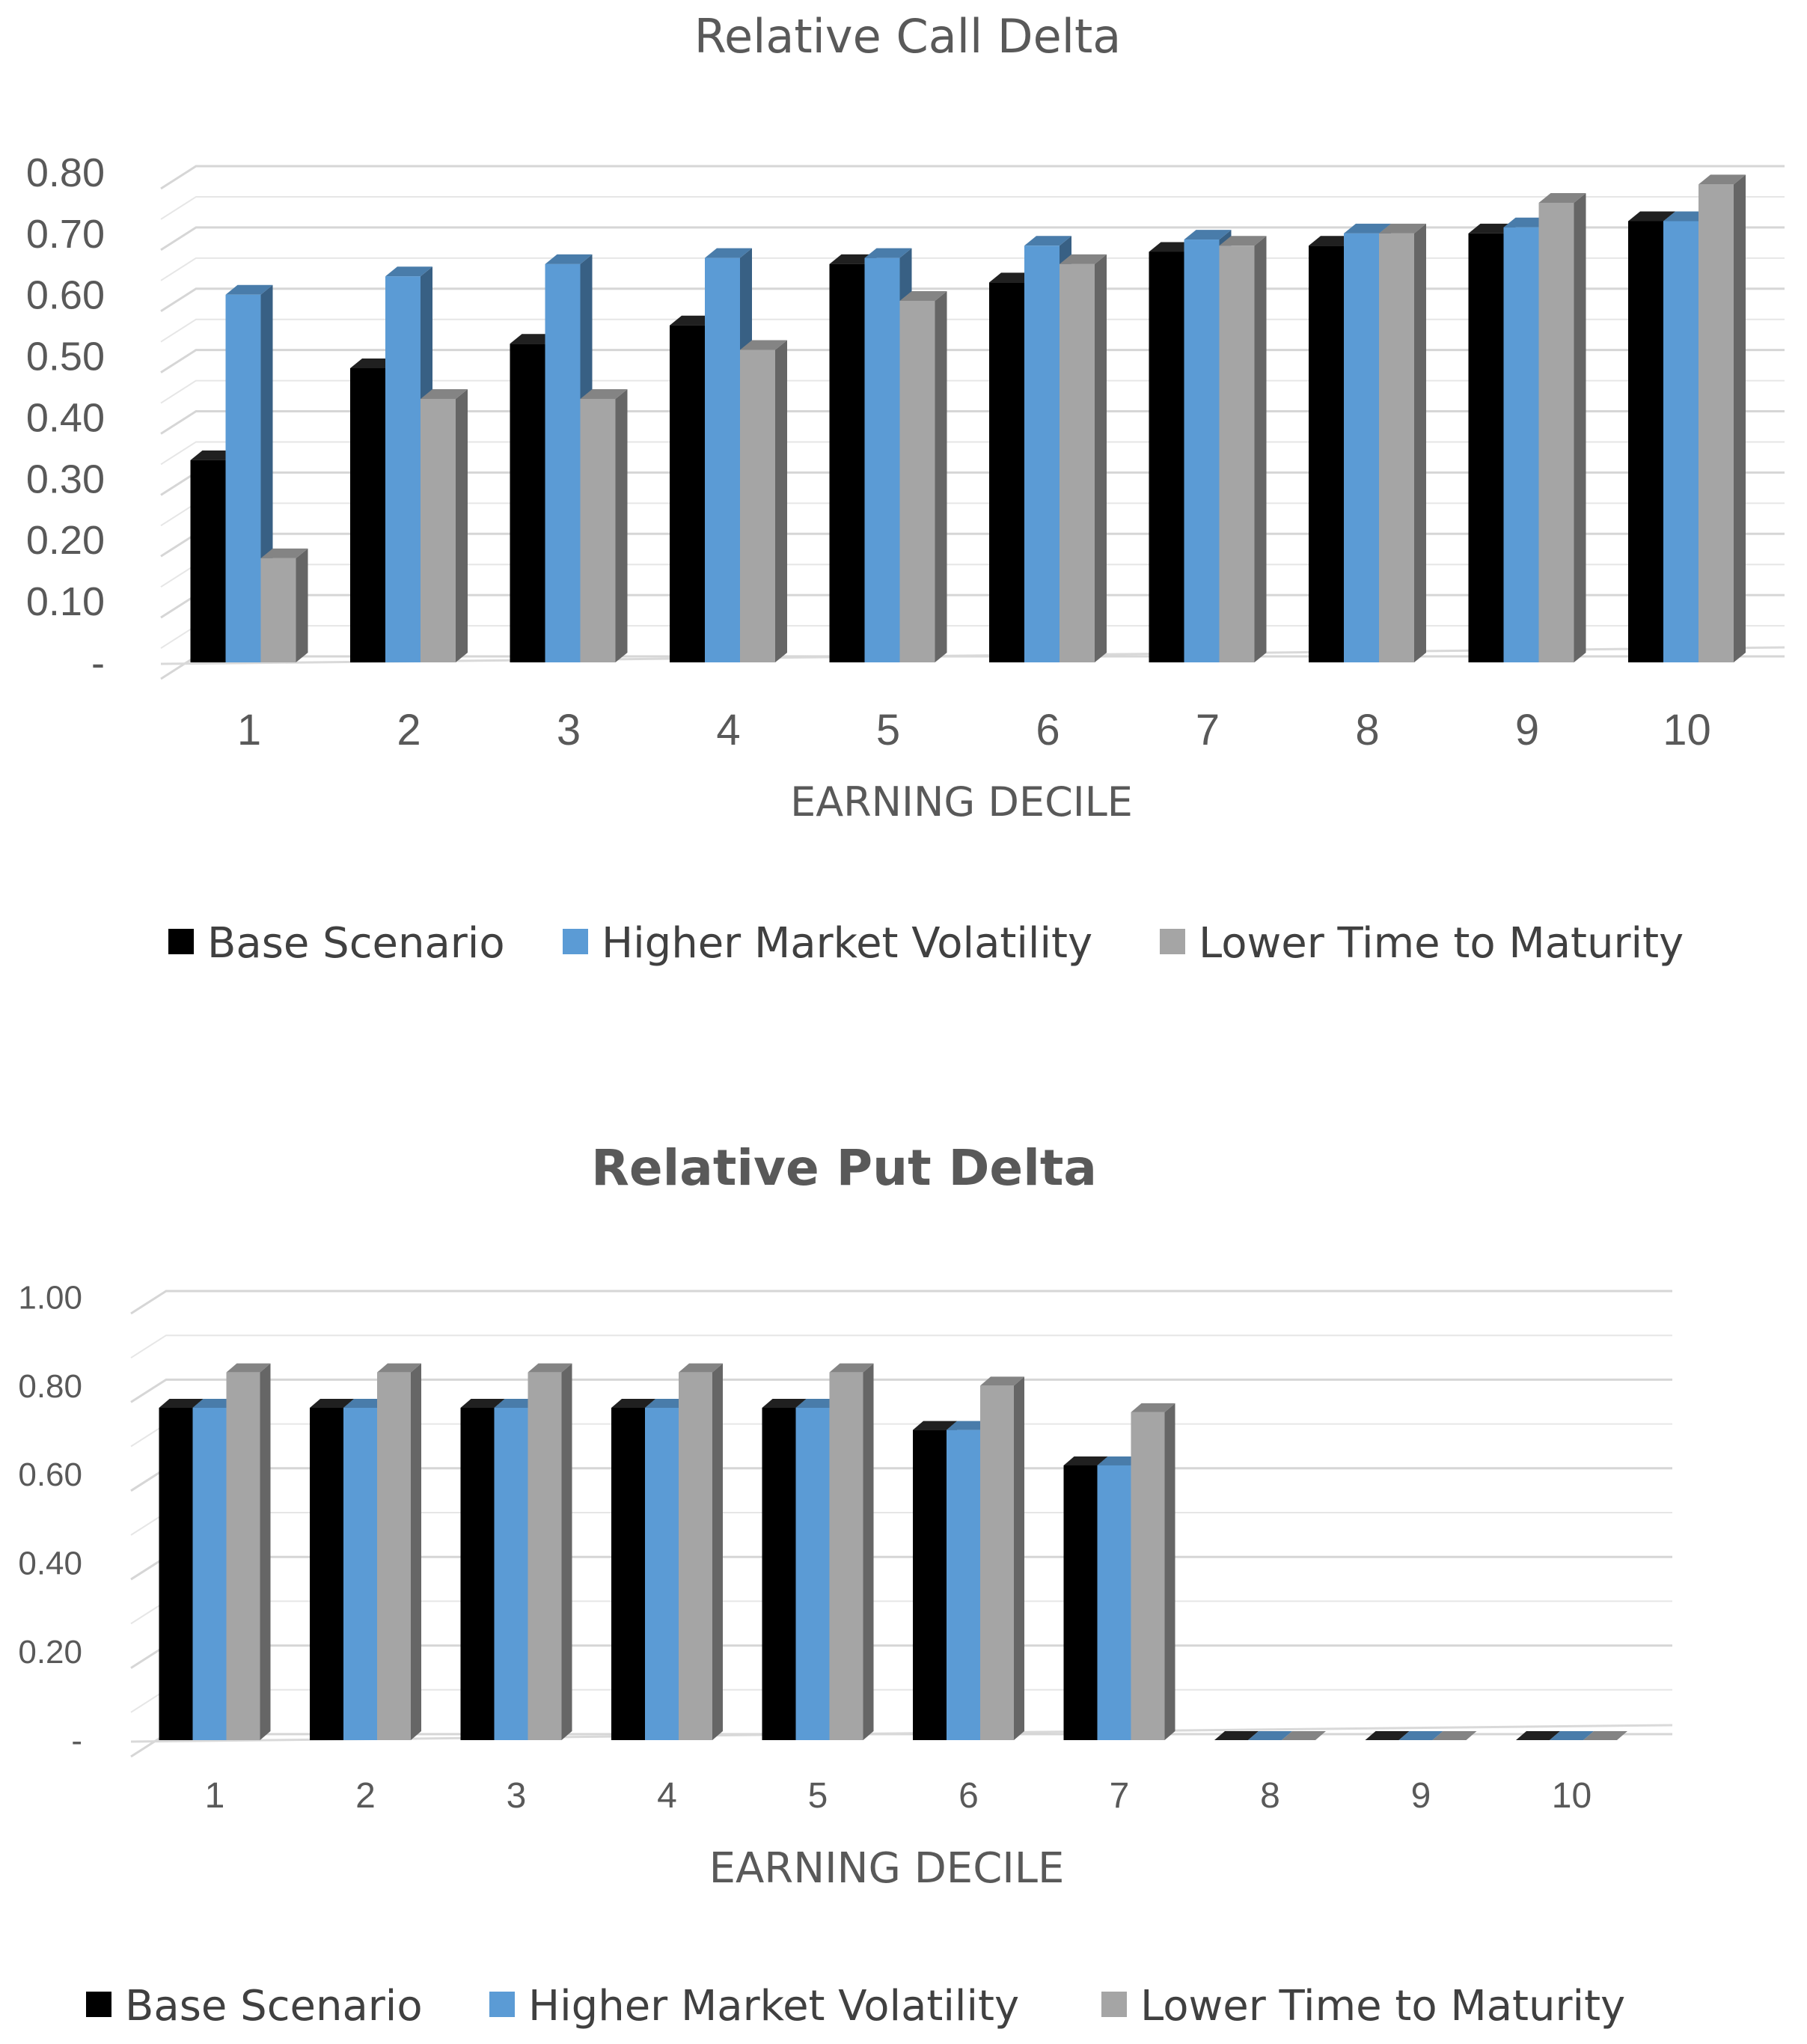 The height and width of the screenshot is (2044, 1807). What do you see at coordinates (847, 943) in the screenshot?
I see `call-legend-label-volatility: Higher Market Volatility` at bounding box center [847, 943].